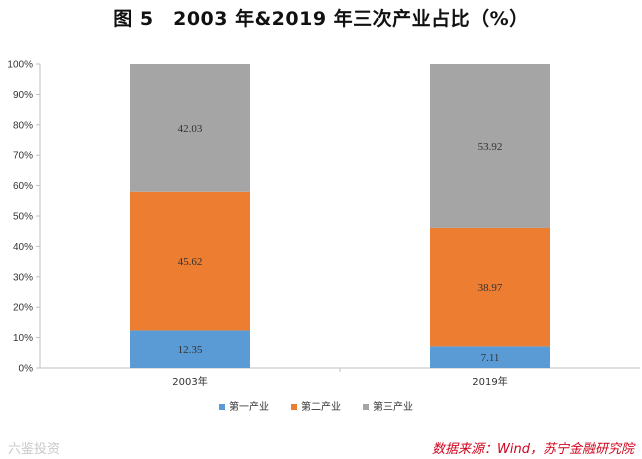 This screenshot has width=642, height=459. Describe the element at coordinates (34, 449) in the screenshot. I see `watermark: 六鉴投资` at that location.